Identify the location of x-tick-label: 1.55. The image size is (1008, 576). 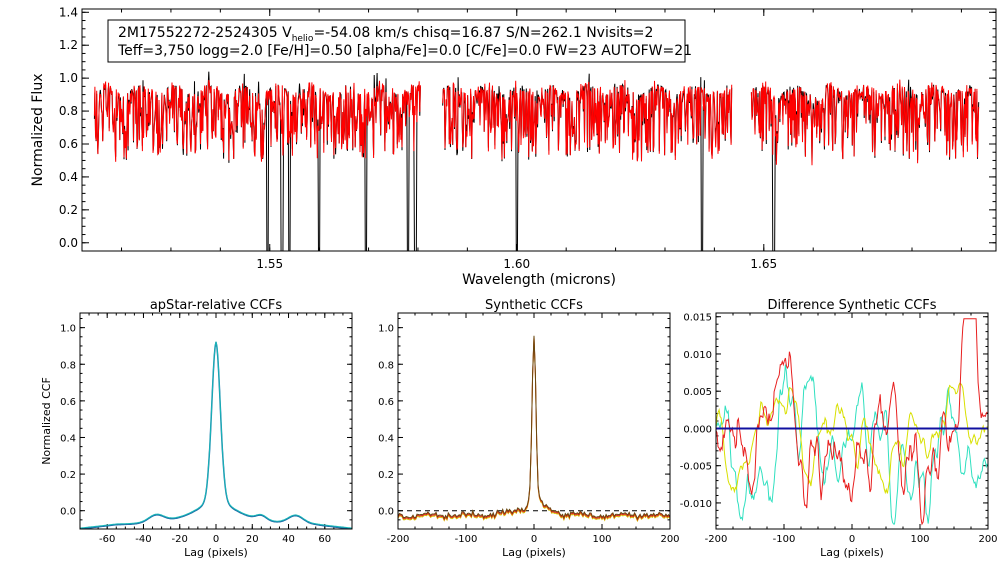
(269, 264).